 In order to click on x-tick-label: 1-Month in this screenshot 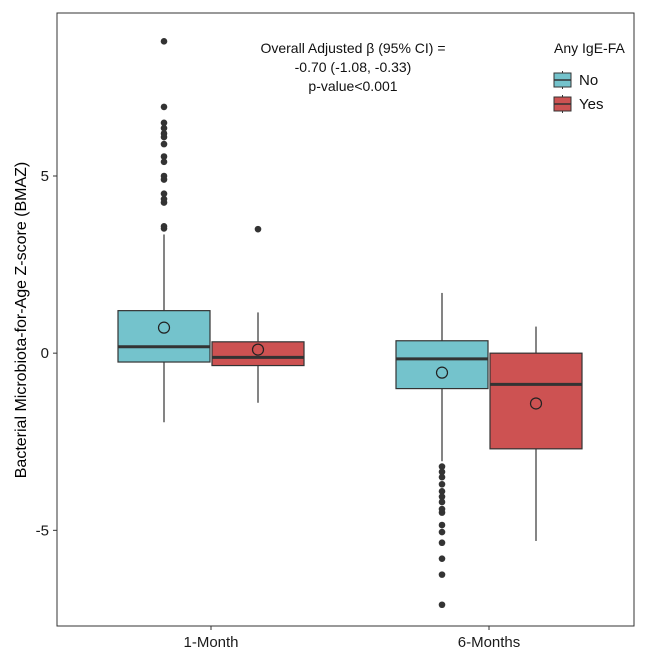, I will do `click(210, 641)`.